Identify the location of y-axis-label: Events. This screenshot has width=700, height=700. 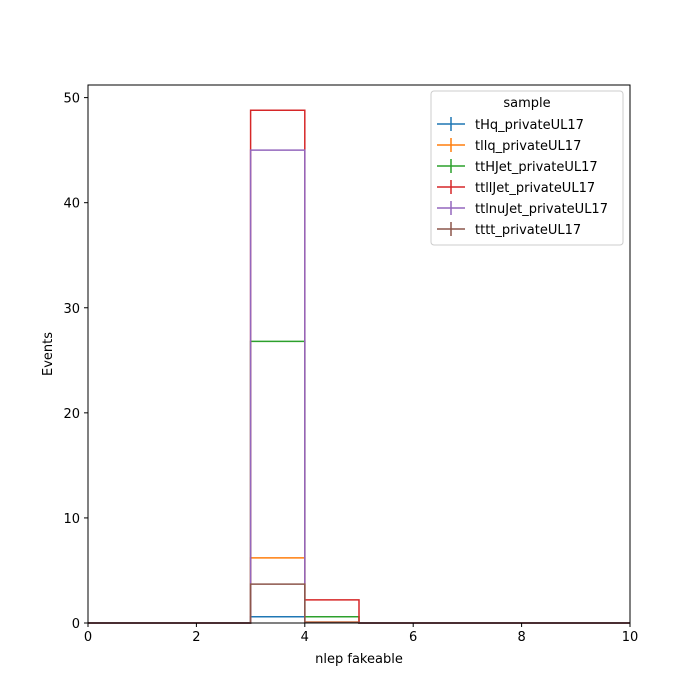
(48, 354).